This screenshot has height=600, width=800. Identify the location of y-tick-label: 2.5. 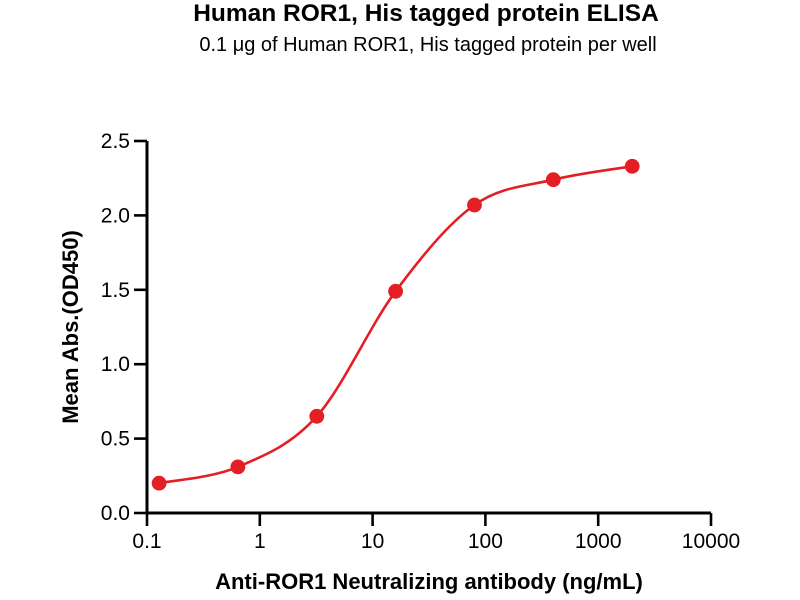
(115, 141).